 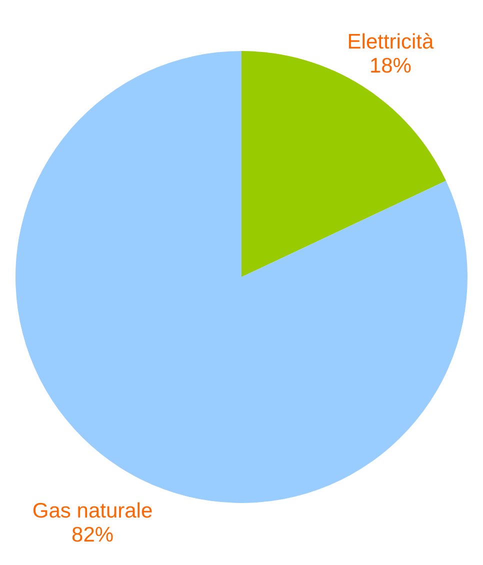 I want to click on data-label: 82%, so click(x=93, y=535).